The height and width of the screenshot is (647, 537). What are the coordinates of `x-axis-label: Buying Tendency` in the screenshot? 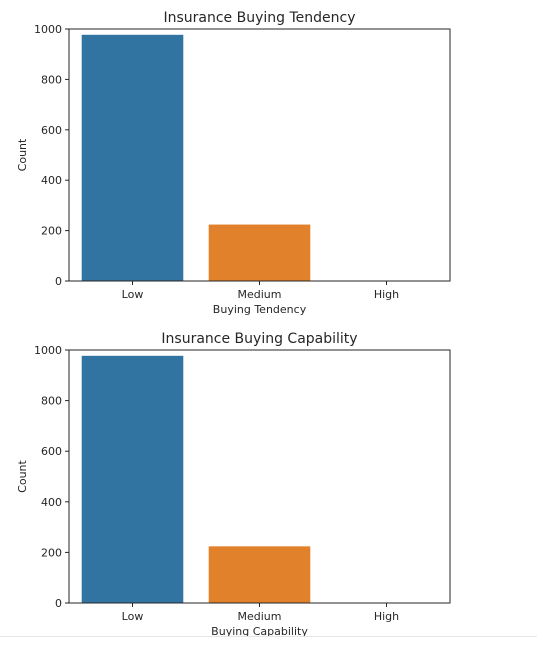 It's located at (260, 309).